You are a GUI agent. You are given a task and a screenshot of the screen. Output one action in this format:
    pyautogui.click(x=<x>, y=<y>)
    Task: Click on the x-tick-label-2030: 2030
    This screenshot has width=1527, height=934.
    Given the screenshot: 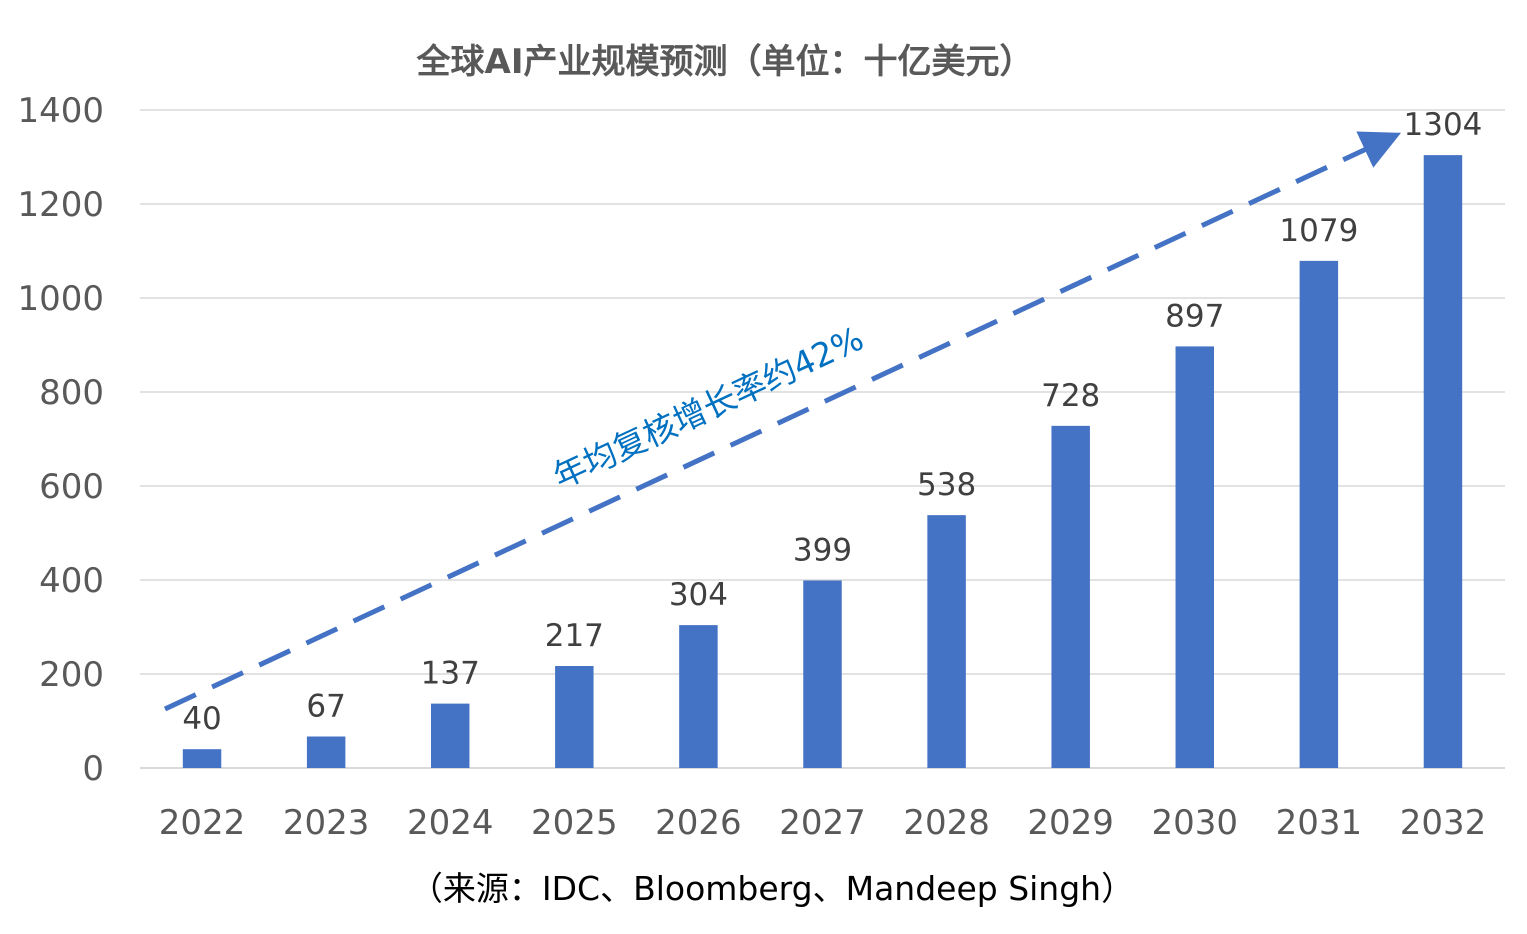 What is the action you would take?
    pyautogui.click(x=1195, y=823)
    